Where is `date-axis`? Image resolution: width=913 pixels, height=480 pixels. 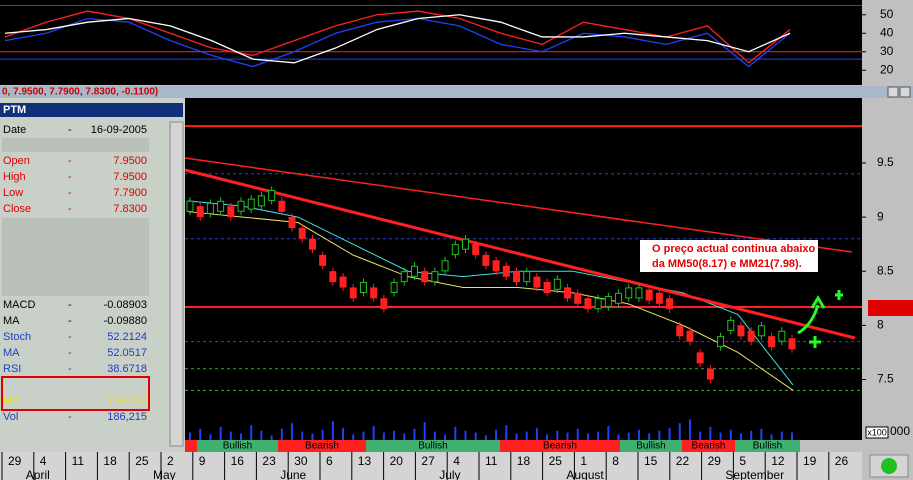 date-axis is located at coordinates (431, 466).